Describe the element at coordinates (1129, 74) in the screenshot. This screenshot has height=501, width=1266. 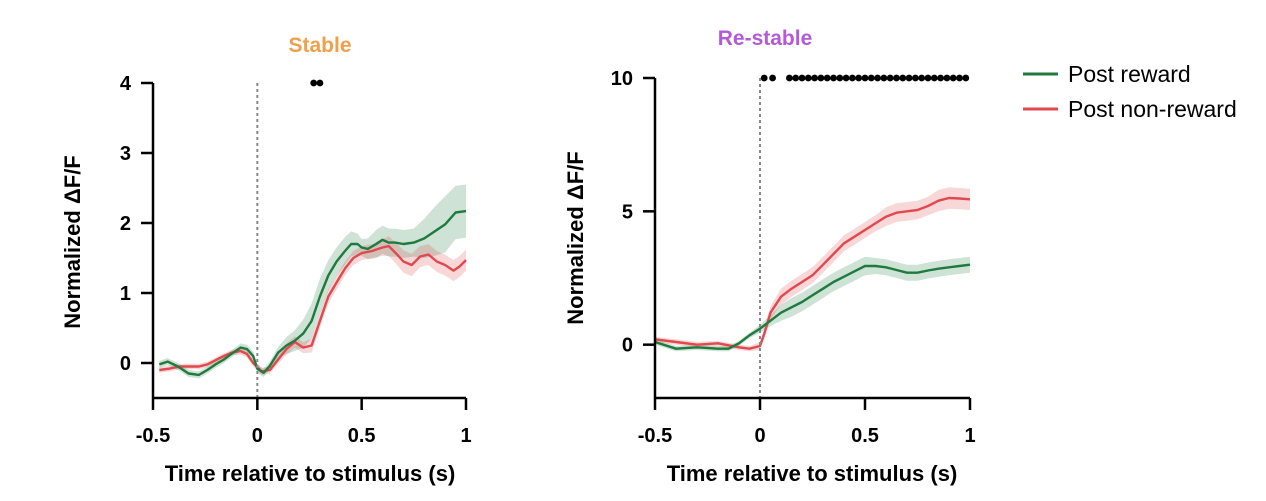
I see `legend-label-post-reward: Post reward` at that location.